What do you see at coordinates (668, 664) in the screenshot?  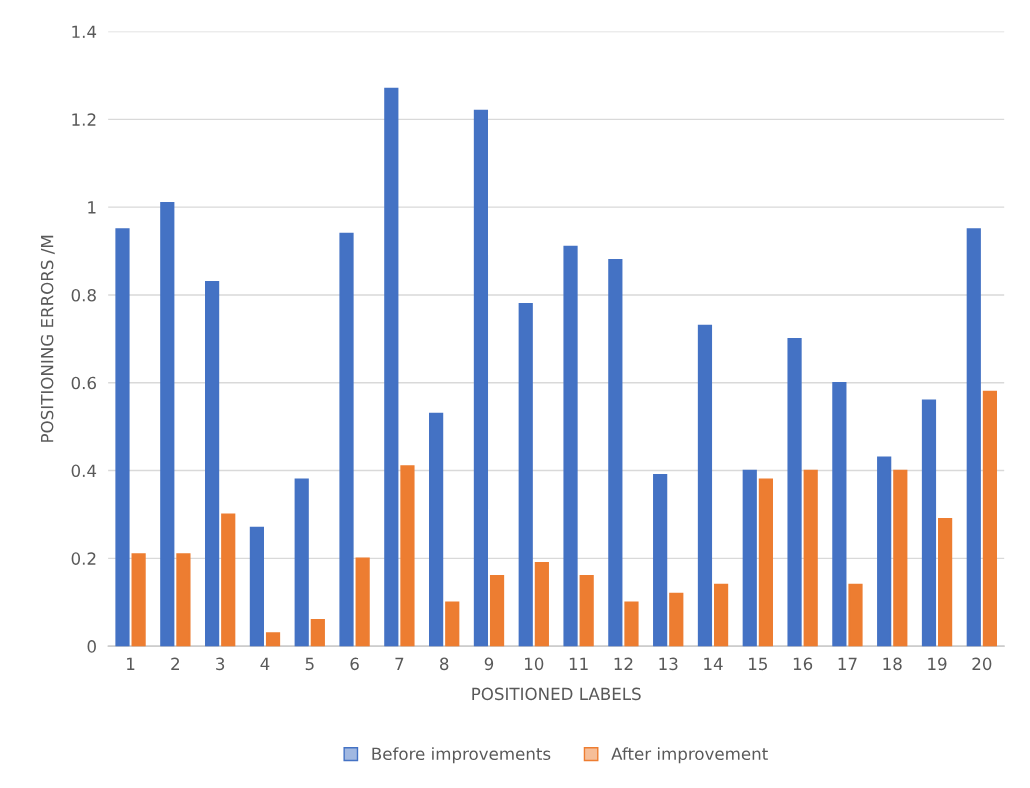 I see `x-tick-label: 13` at bounding box center [668, 664].